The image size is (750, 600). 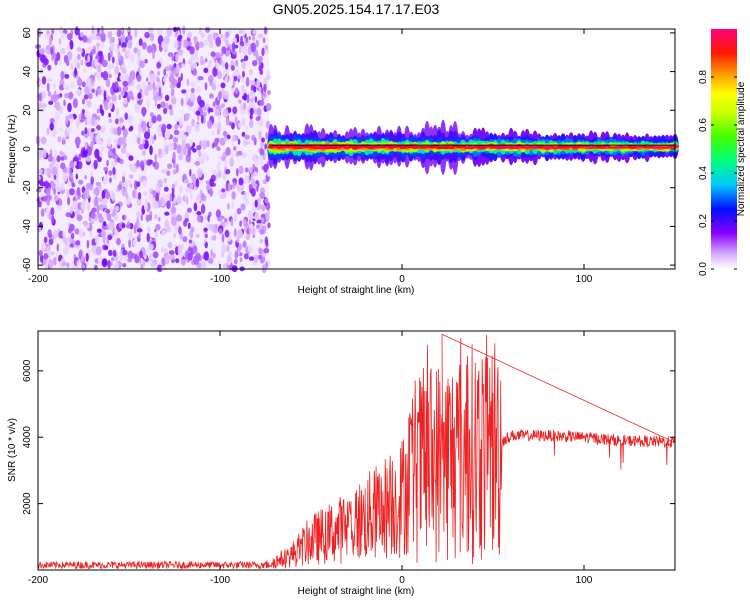 What do you see at coordinates (27, 437) in the screenshot?
I see `y-tick-label: 4000` at bounding box center [27, 437].